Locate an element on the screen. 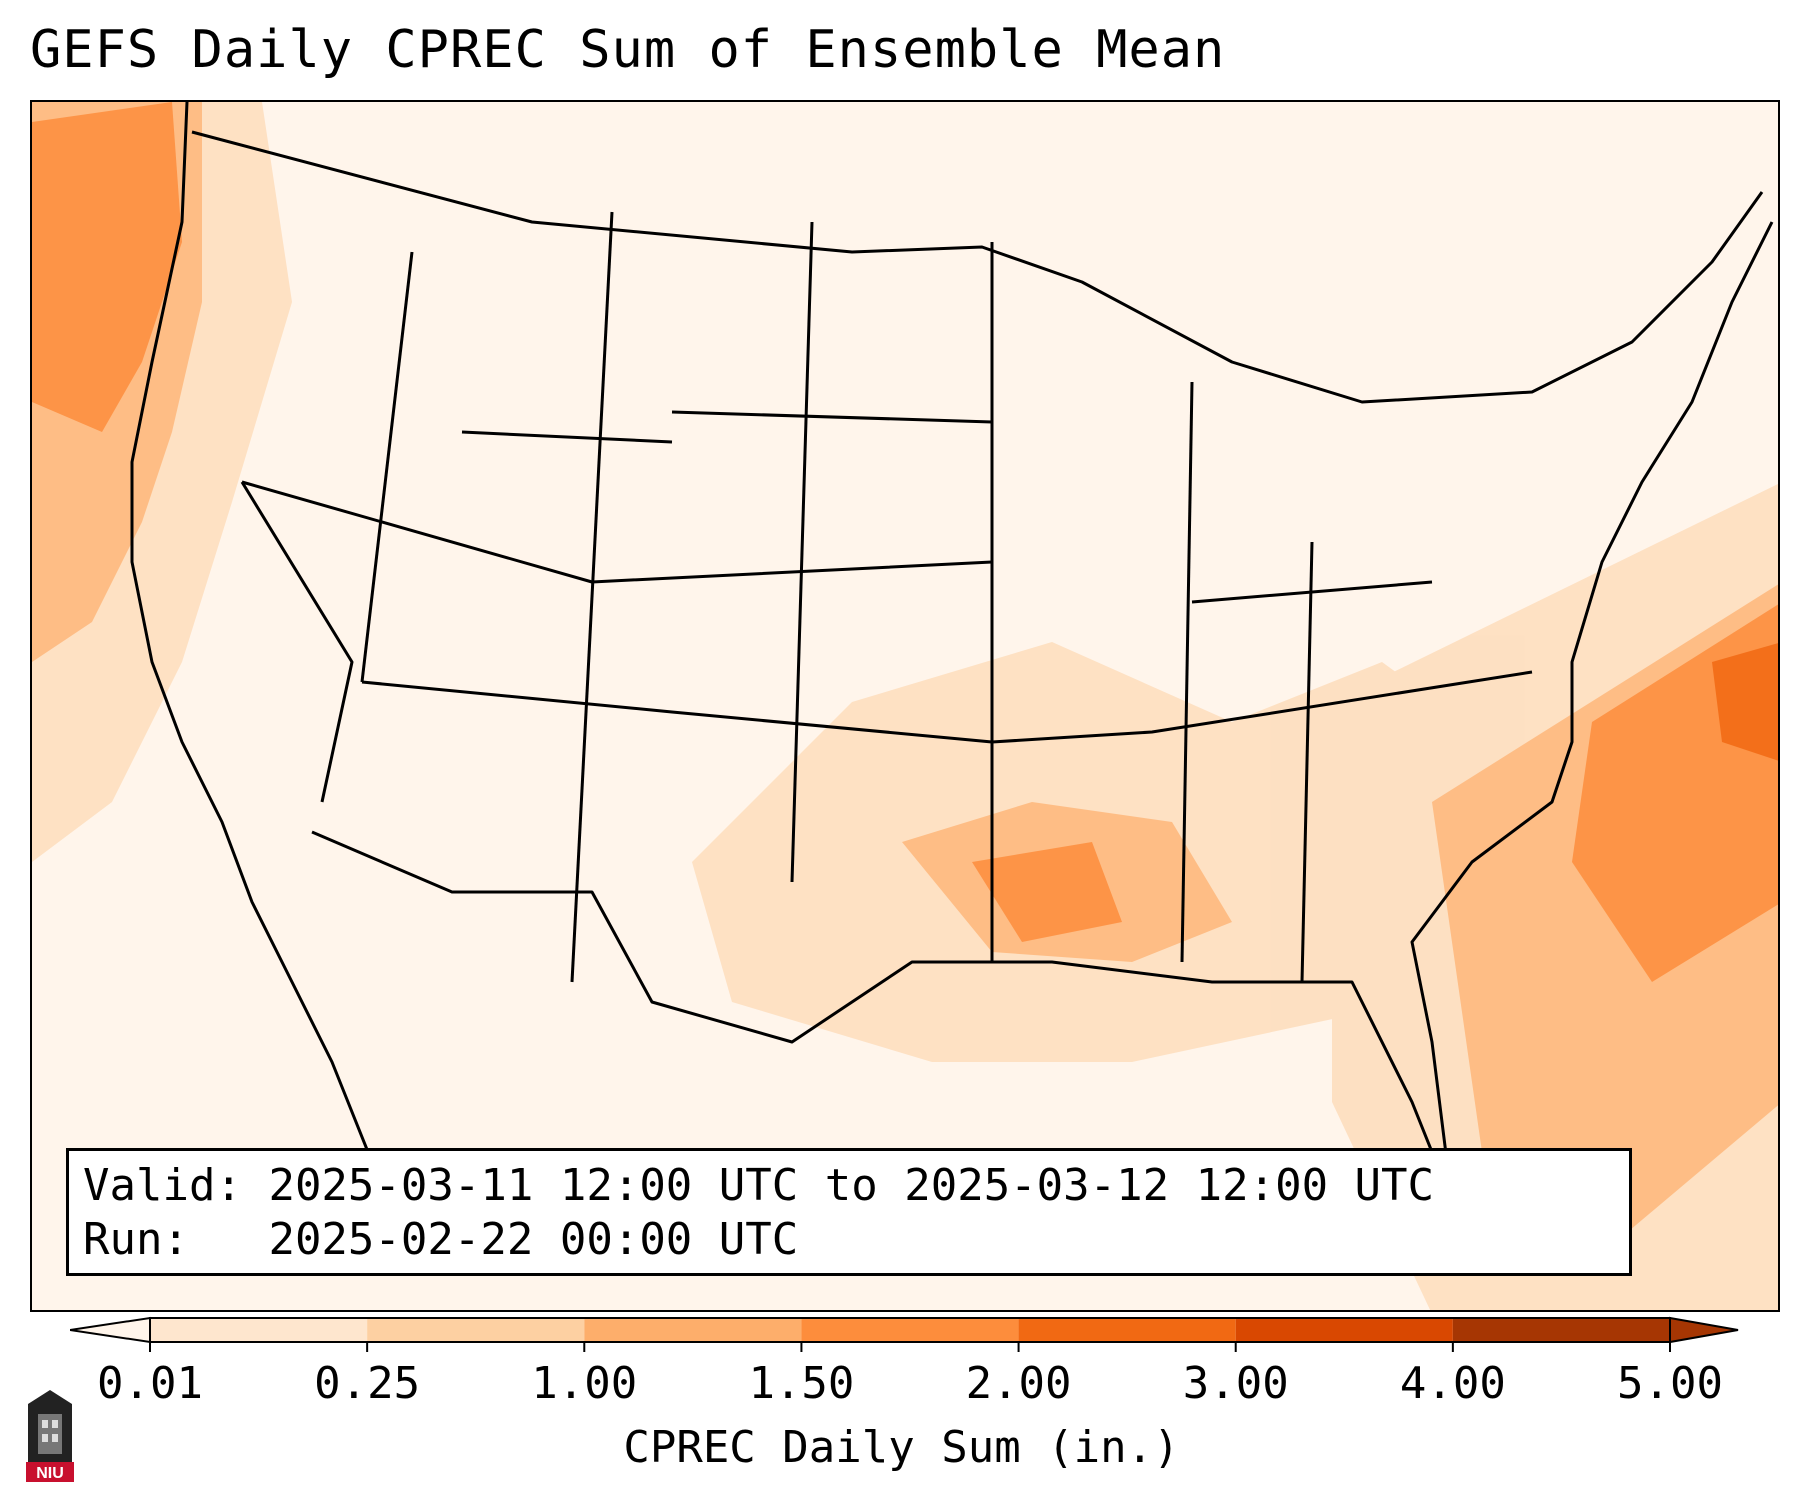 This screenshot has height=1500, width=1803. colorbar-outline is located at coordinates (910, 1330).